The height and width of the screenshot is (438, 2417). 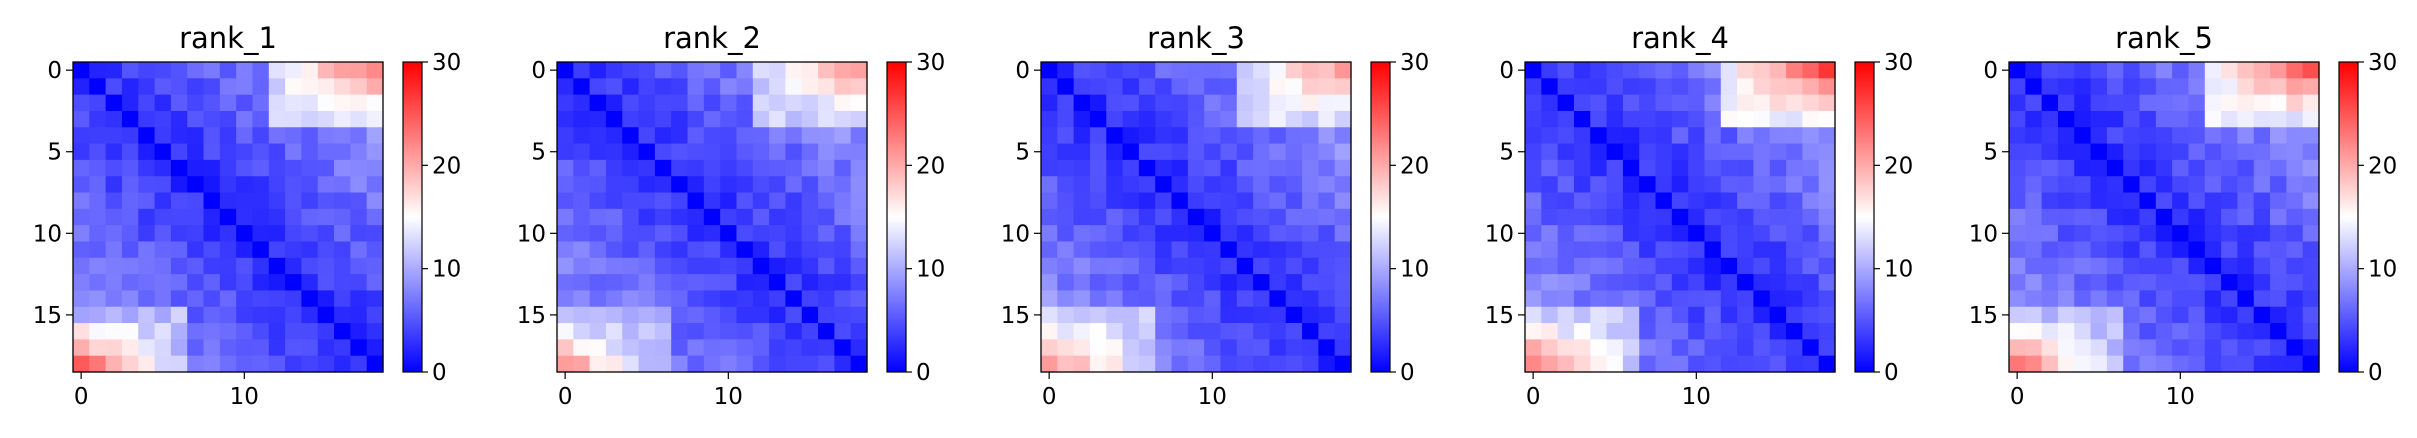 What do you see at coordinates (712, 38) in the screenshot?
I see `chart-title: rank_2` at bounding box center [712, 38].